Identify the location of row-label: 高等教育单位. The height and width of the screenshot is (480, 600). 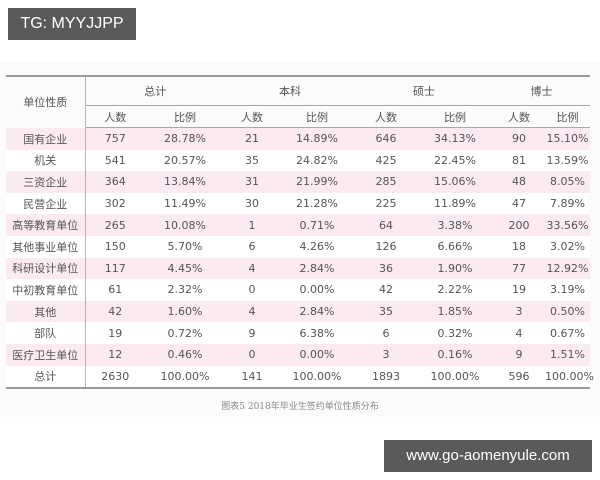
(46, 225).